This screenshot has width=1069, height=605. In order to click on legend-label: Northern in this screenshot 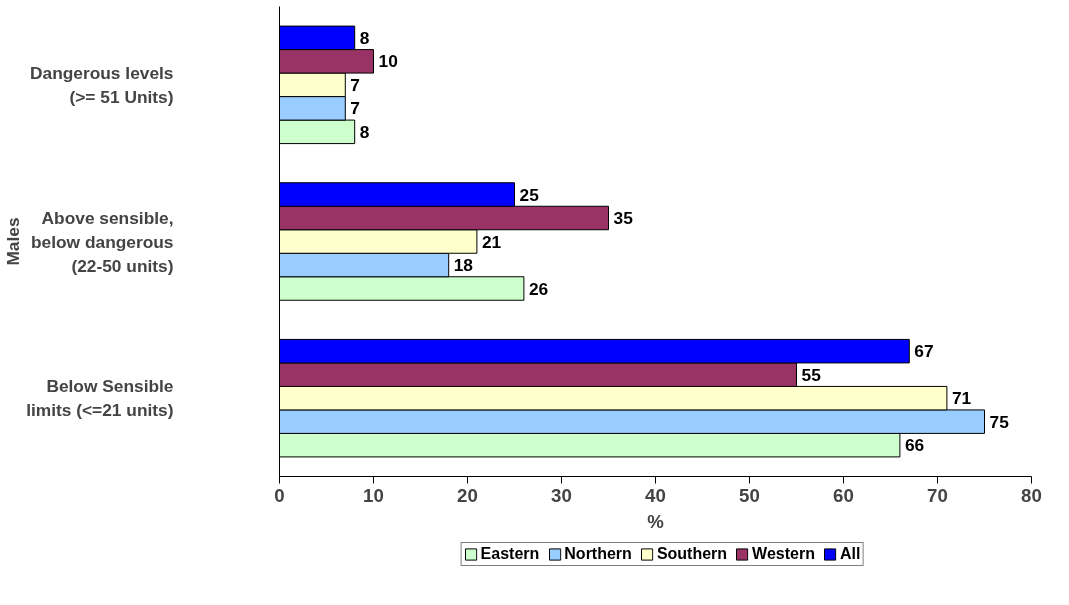, I will do `click(598, 554)`.